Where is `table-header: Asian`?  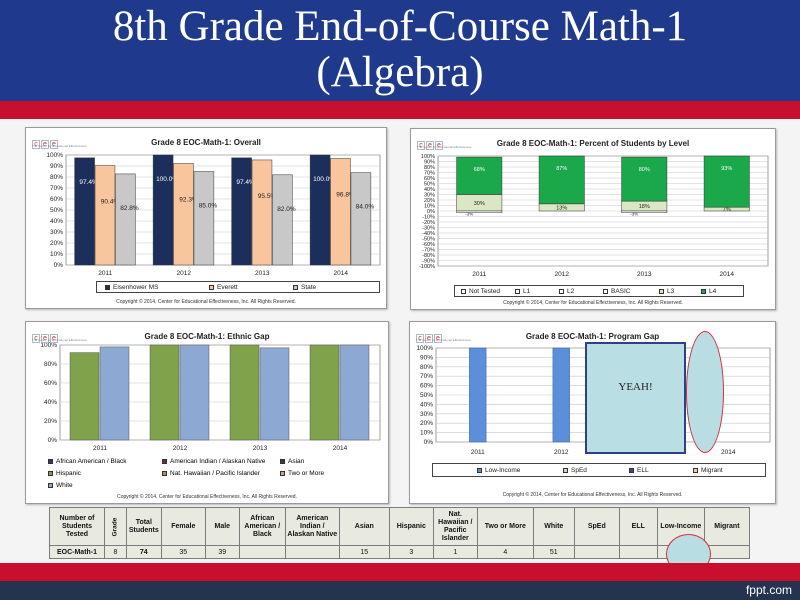
table-header: Asian is located at coordinates (364, 526).